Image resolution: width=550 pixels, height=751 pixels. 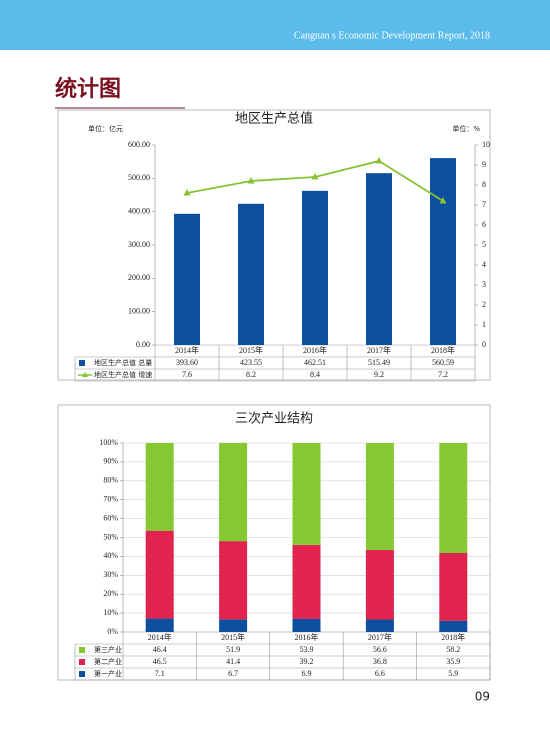 I want to click on y2-tick-label: 7, so click(x=484, y=204).